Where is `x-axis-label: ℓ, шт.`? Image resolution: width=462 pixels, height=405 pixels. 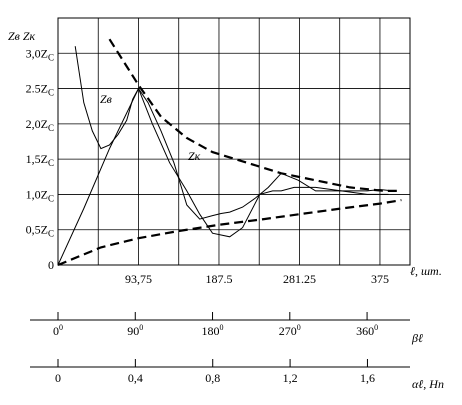 x-axis-label: ℓ, шт. is located at coordinates (426, 271).